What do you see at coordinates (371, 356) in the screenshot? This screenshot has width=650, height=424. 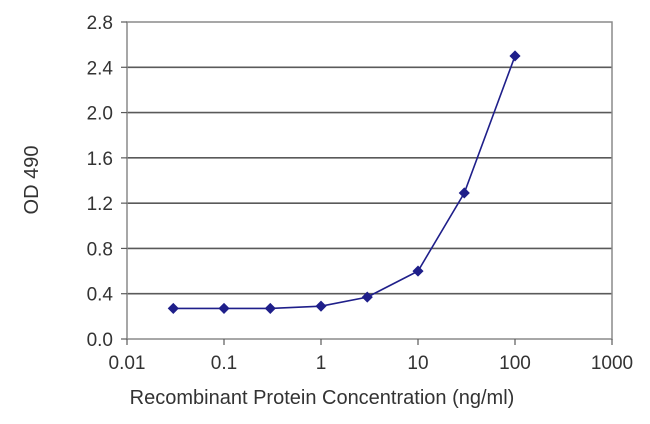 I see `x-axis-ticks: 0.01 0.1 1 10 100 1000` at bounding box center [371, 356].